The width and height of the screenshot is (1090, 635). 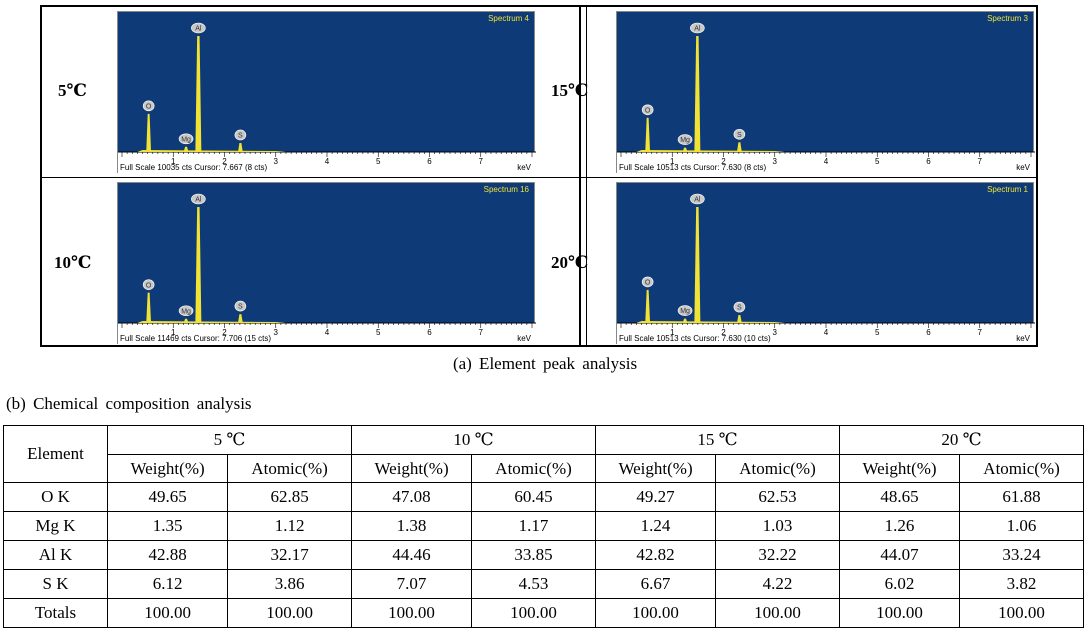 What do you see at coordinates (55, 613) in the screenshot?
I see `element-cell: Totals` at bounding box center [55, 613].